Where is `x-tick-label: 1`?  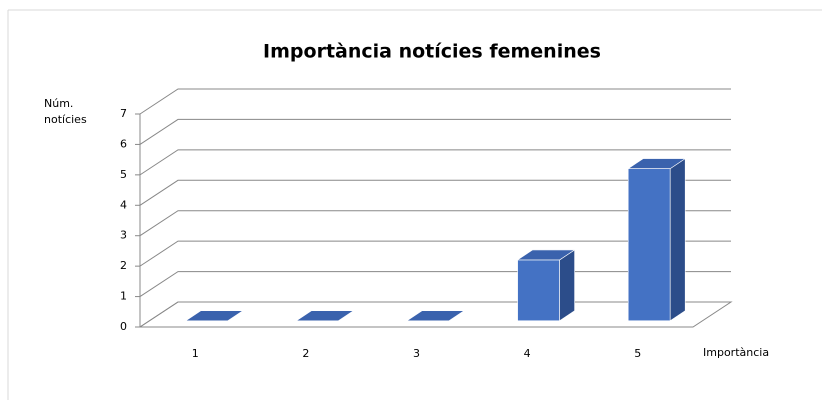
x-tick-label: 1 is located at coordinates (195, 353).